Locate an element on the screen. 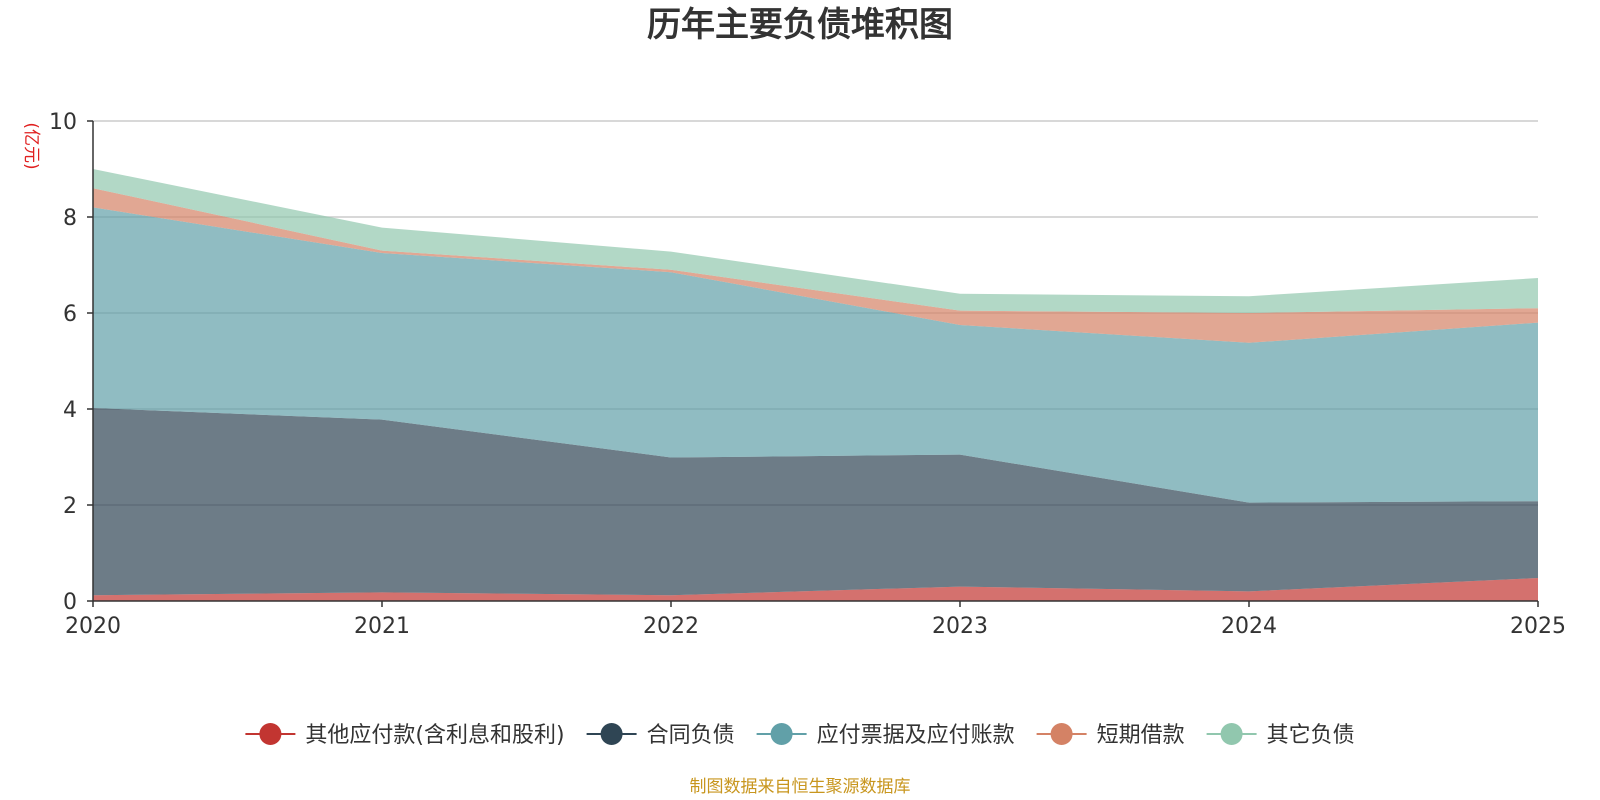 The height and width of the screenshot is (800, 1600). x-tick-label-2025: 2025 is located at coordinates (1538, 626).